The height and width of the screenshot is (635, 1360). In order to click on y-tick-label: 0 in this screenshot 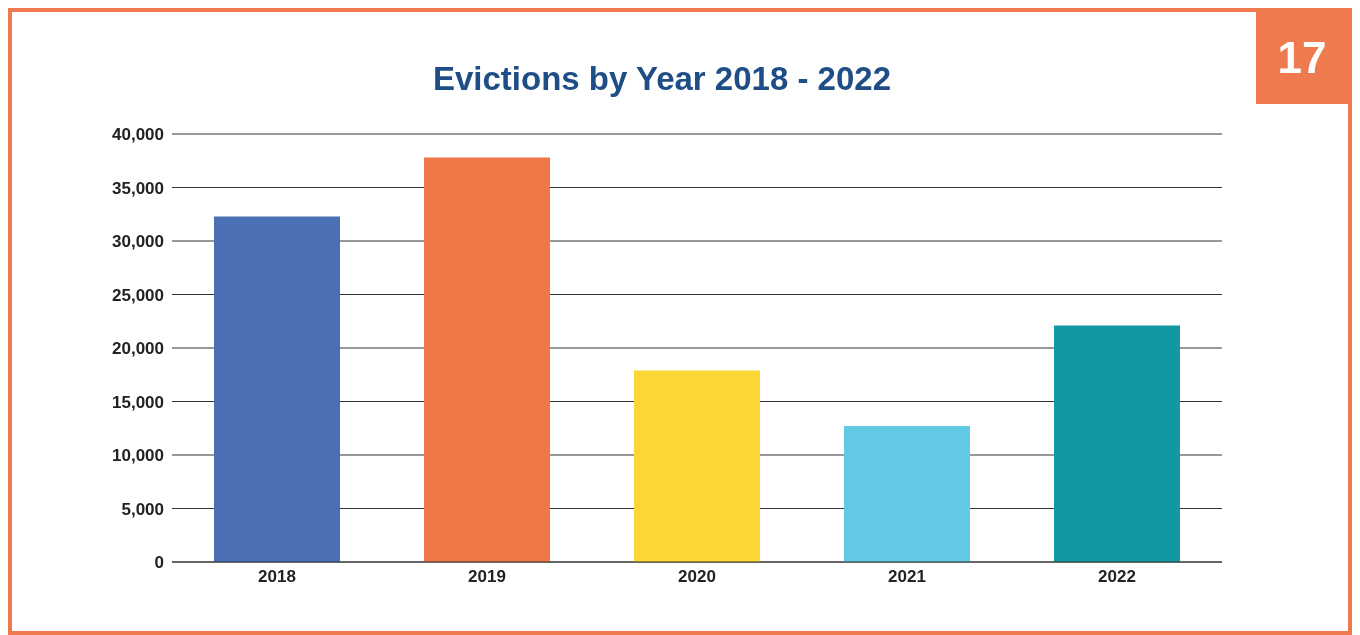, I will do `click(159, 563)`.